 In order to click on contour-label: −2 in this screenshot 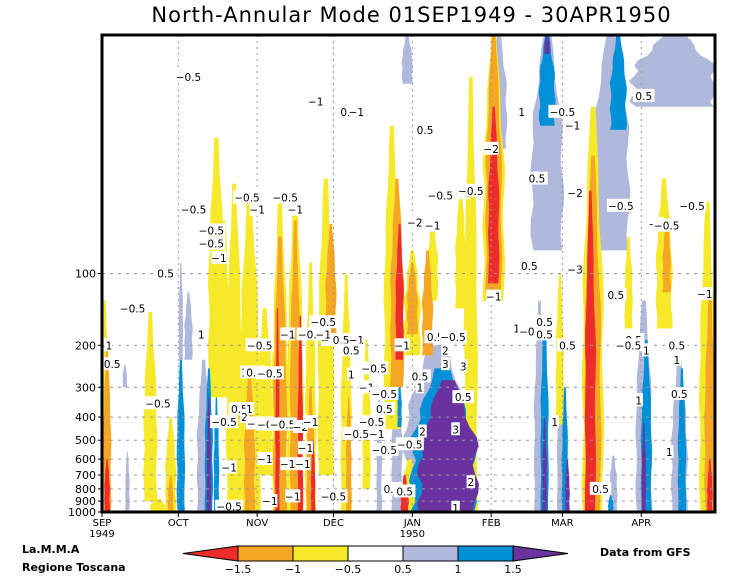, I will do `click(414, 223)`.